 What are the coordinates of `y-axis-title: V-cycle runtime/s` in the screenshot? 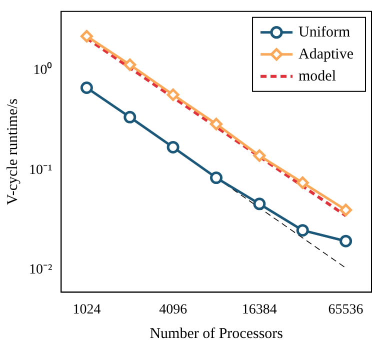 It's located at (12, 152).